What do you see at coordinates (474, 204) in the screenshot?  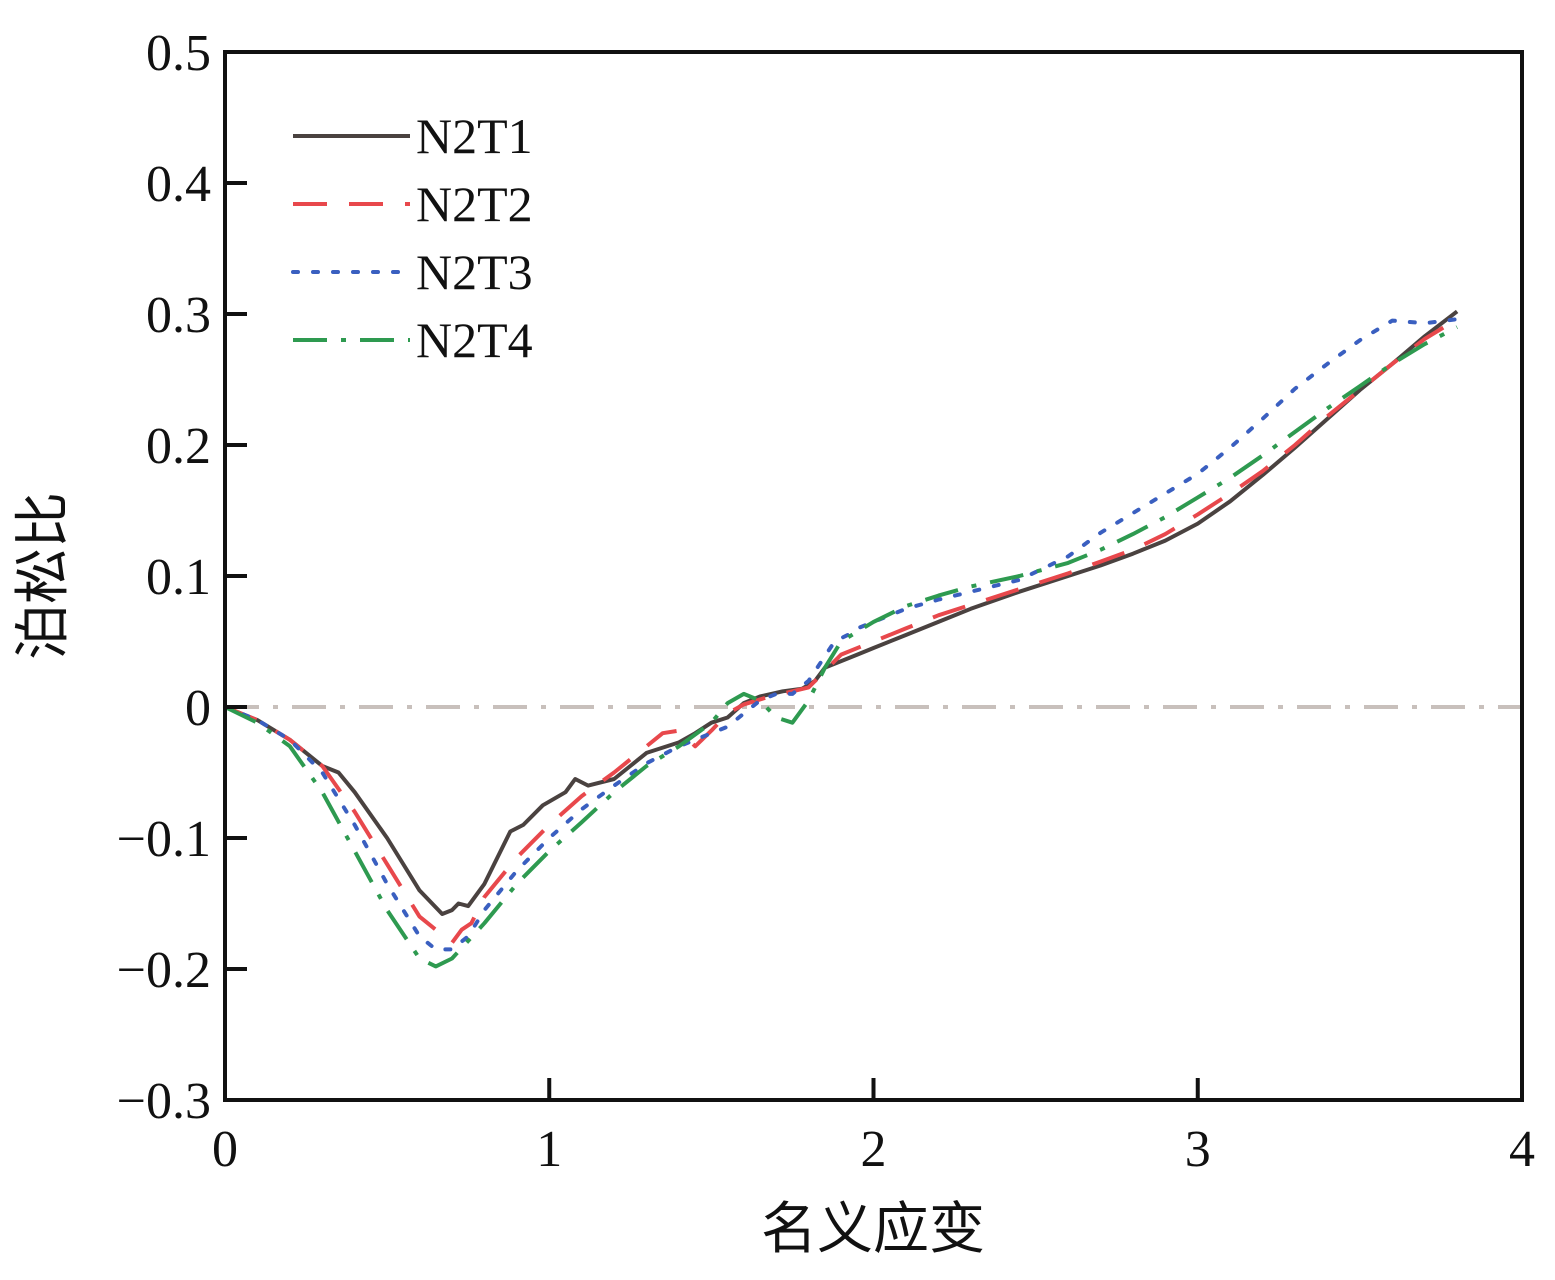 I see `legend-label-n2t2: N2T2` at bounding box center [474, 204].